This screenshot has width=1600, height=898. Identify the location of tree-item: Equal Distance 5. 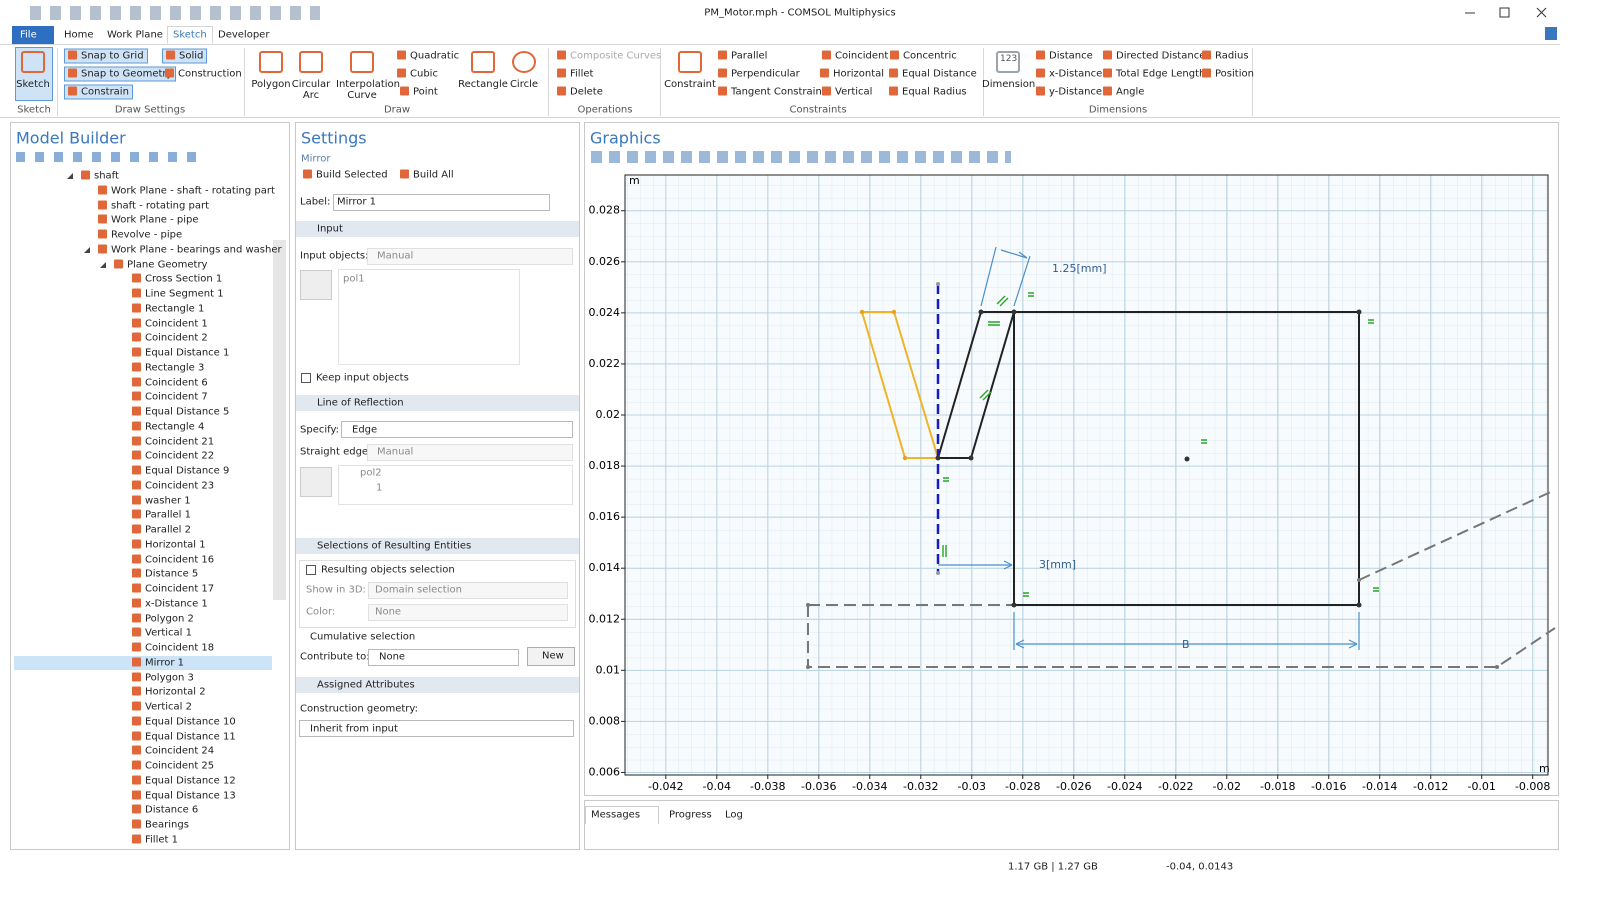
(180, 412).